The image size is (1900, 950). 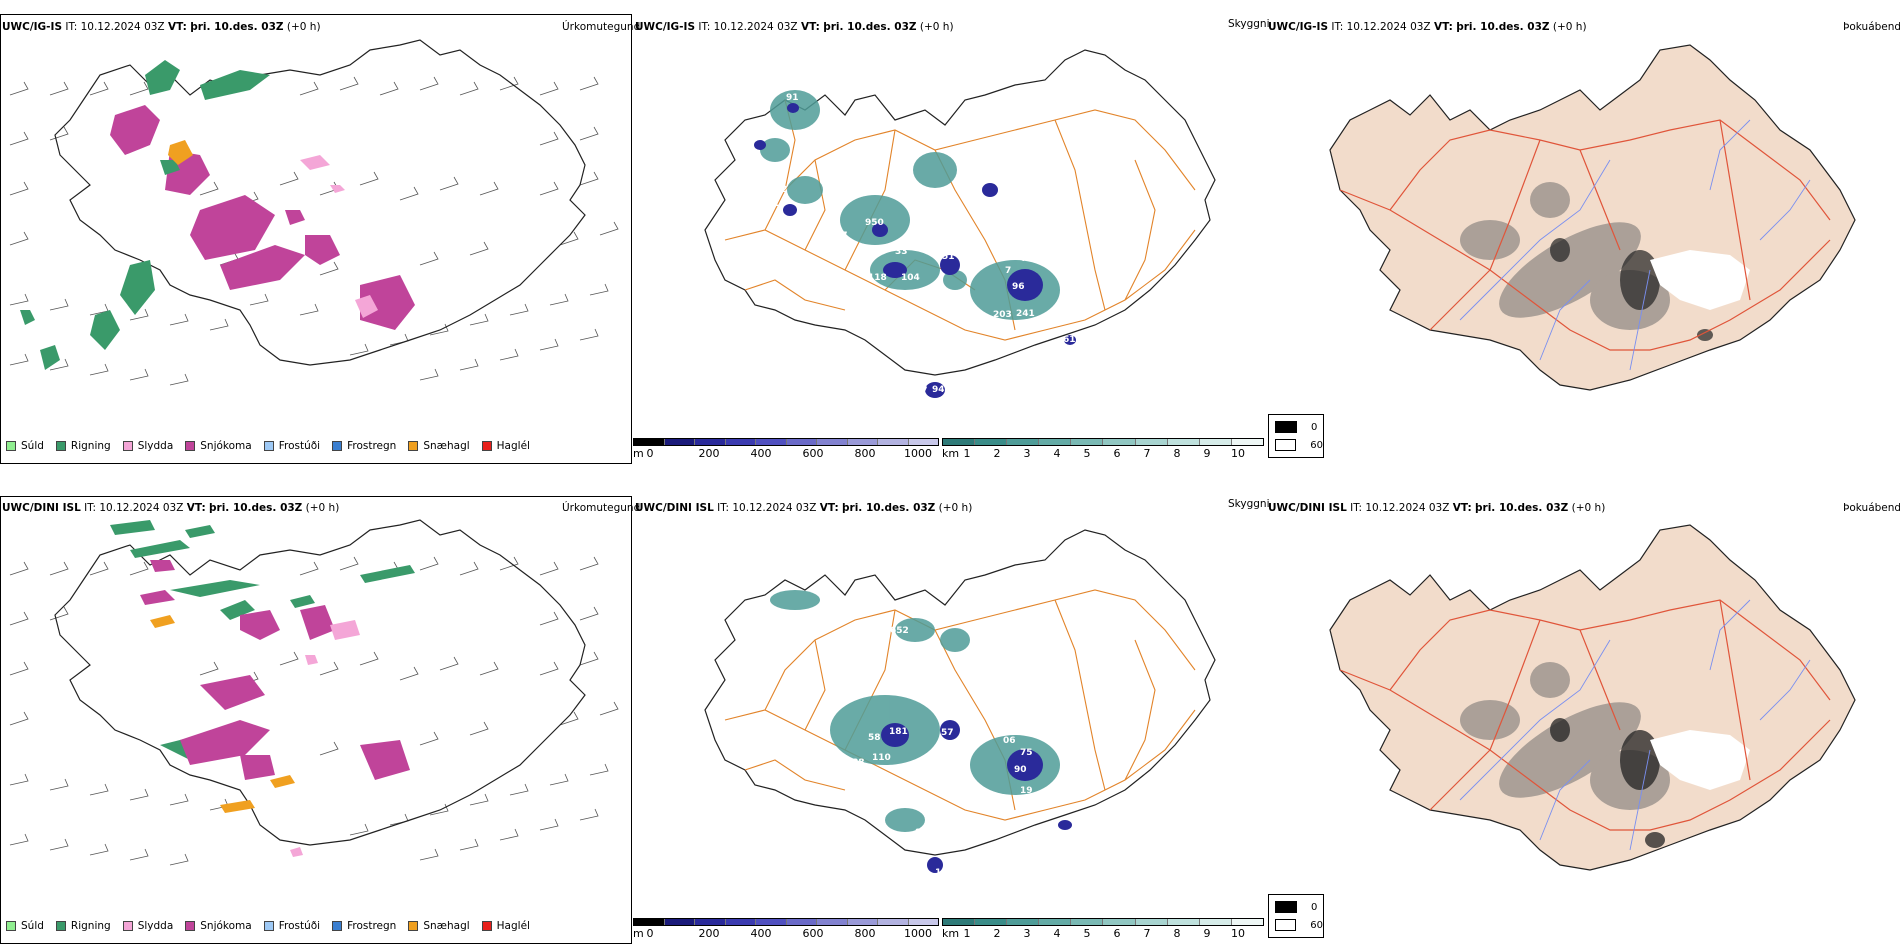 What do you see at coordinates (180, 152) in the screenshot?
I see `snow-pellet-area` at bounding box center [180, 152].